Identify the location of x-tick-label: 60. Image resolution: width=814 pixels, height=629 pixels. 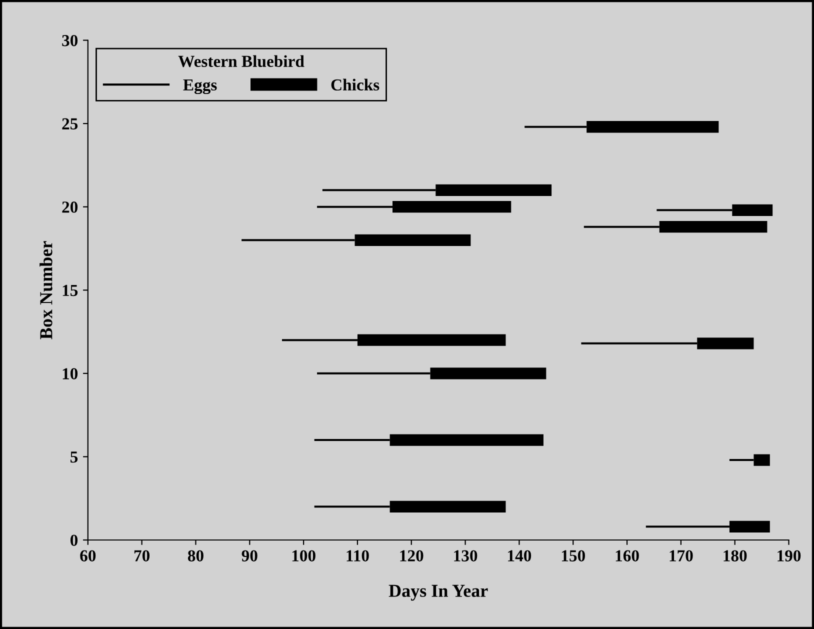
(88, 556).